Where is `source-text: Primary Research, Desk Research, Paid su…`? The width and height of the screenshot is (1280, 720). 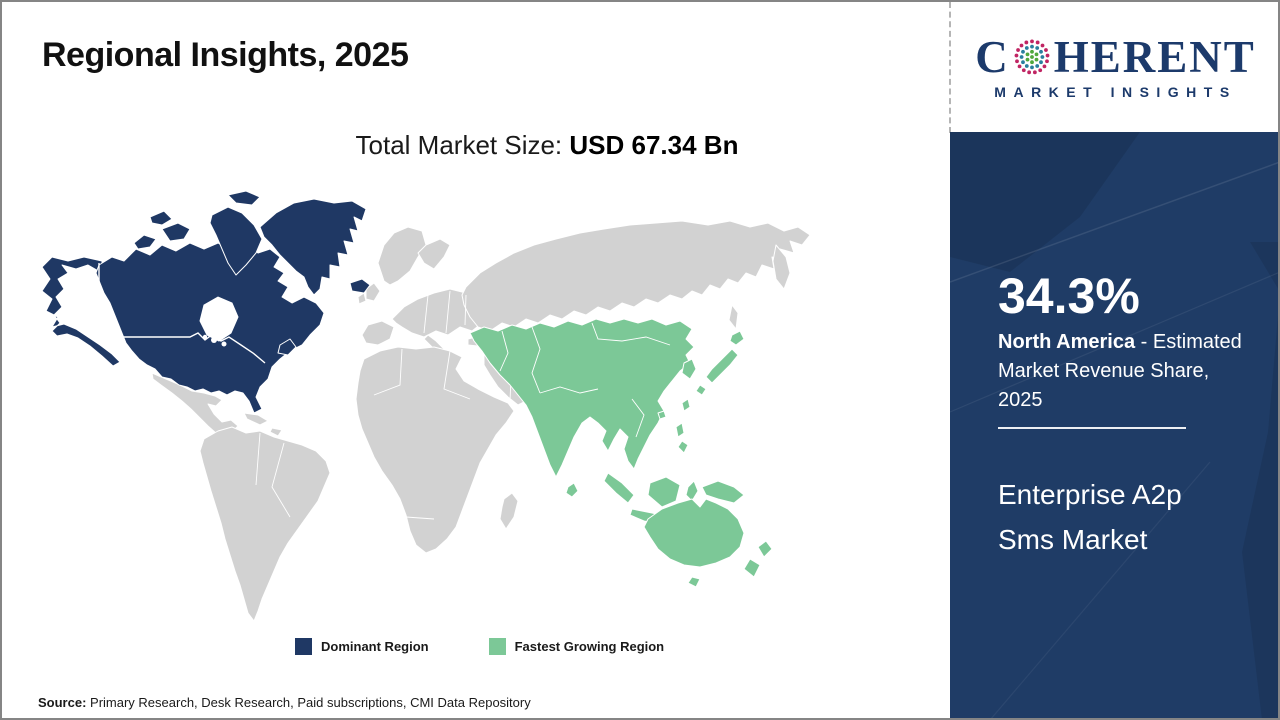 source-text: Primary Research, Desk Research, Paid su… is located at coordinates (308, 702).